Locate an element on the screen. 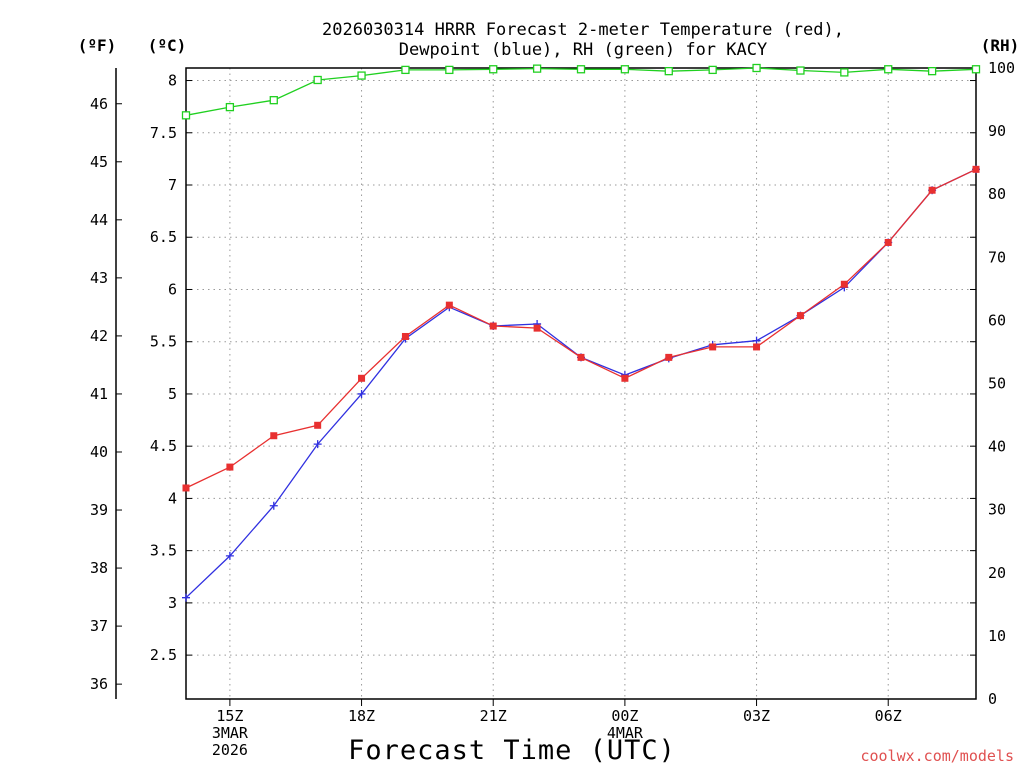 The height and width of the screenshot is (768, 1024). fahrenheit-tick-label: 43 is located at coordinates (99, 278).